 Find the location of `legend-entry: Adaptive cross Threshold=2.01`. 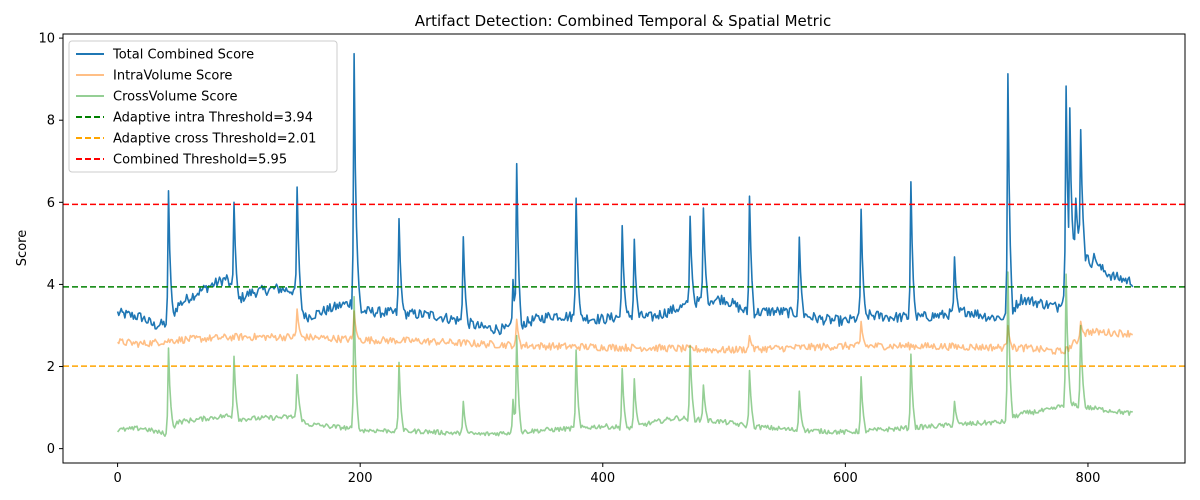

legend-entry: Adaptive cross Threshold=2.01 is located at coordinates (196, 139).